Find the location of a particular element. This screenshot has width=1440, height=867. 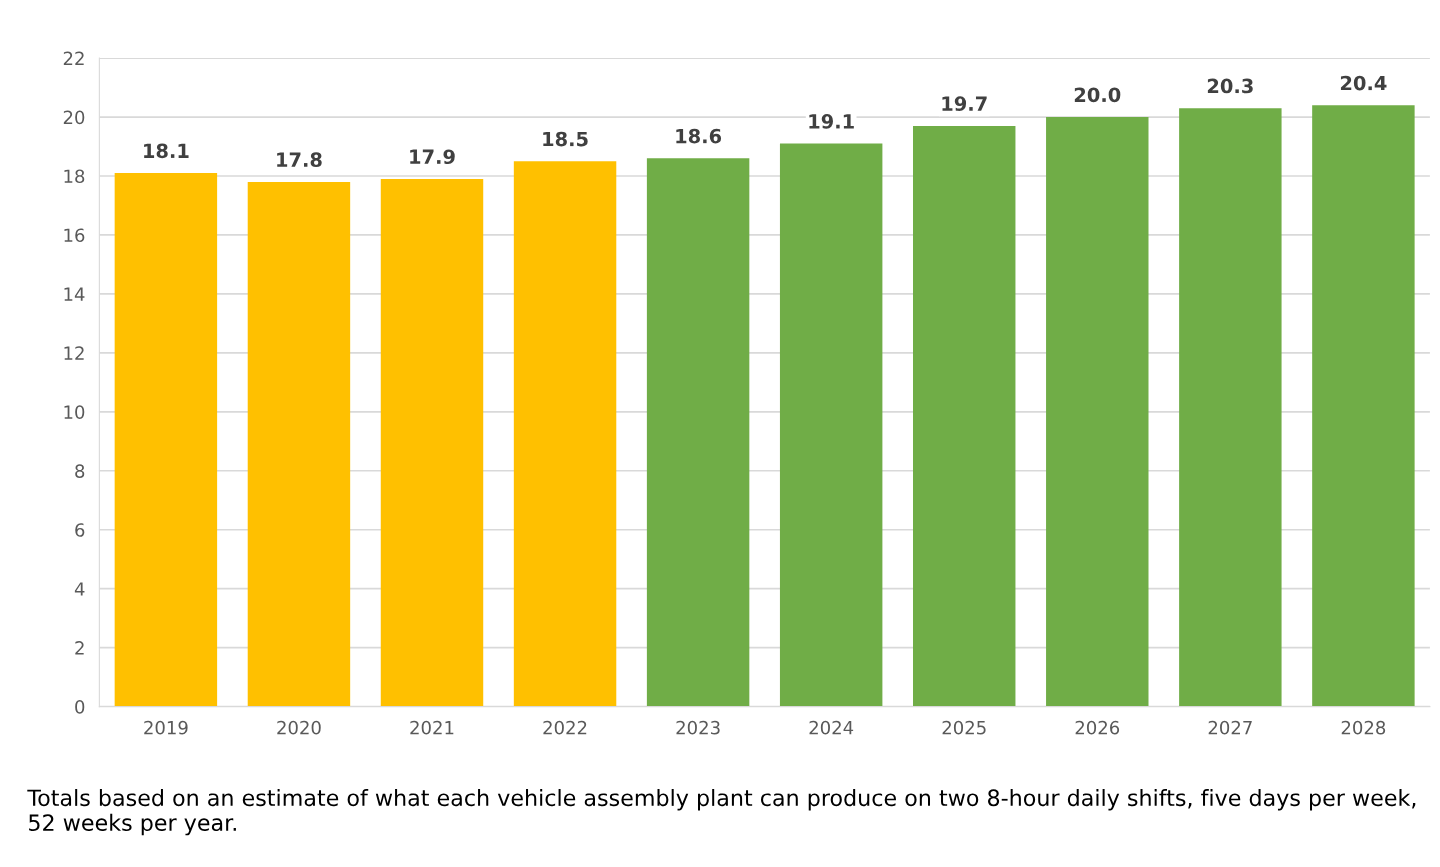

data-label: 18.1 is located at coordinates (166, 151).